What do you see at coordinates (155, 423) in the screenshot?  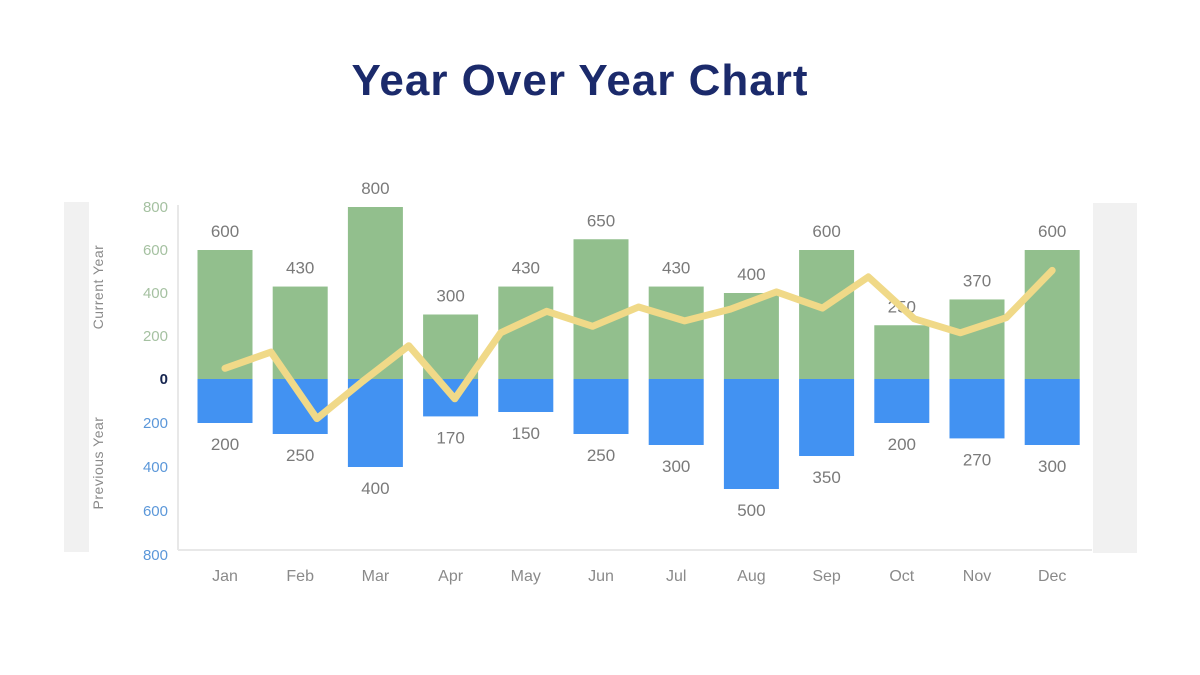 I see `y-axis-tick-lower: 200` at bounding box center [155, 423].